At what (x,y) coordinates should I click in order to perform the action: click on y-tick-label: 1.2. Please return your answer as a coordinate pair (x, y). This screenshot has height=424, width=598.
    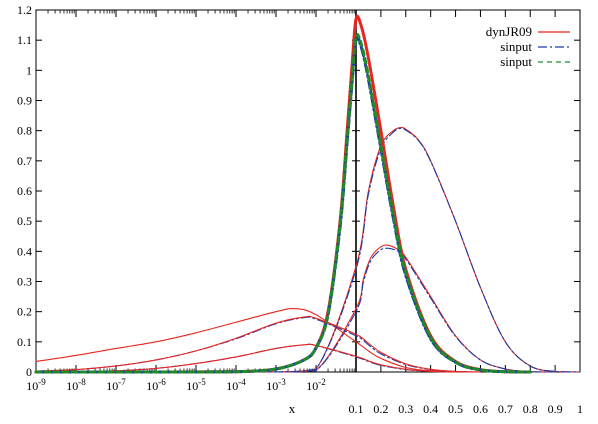
    Looking at the image, I should click on (24, 10).